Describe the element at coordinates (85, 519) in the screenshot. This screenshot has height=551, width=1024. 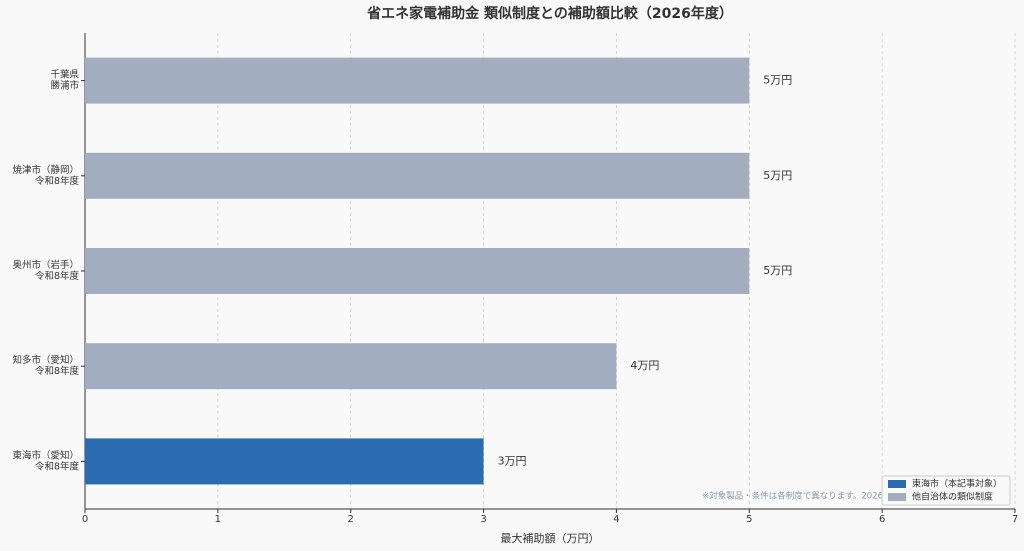
I see `x-tick-label: 0` at that location.